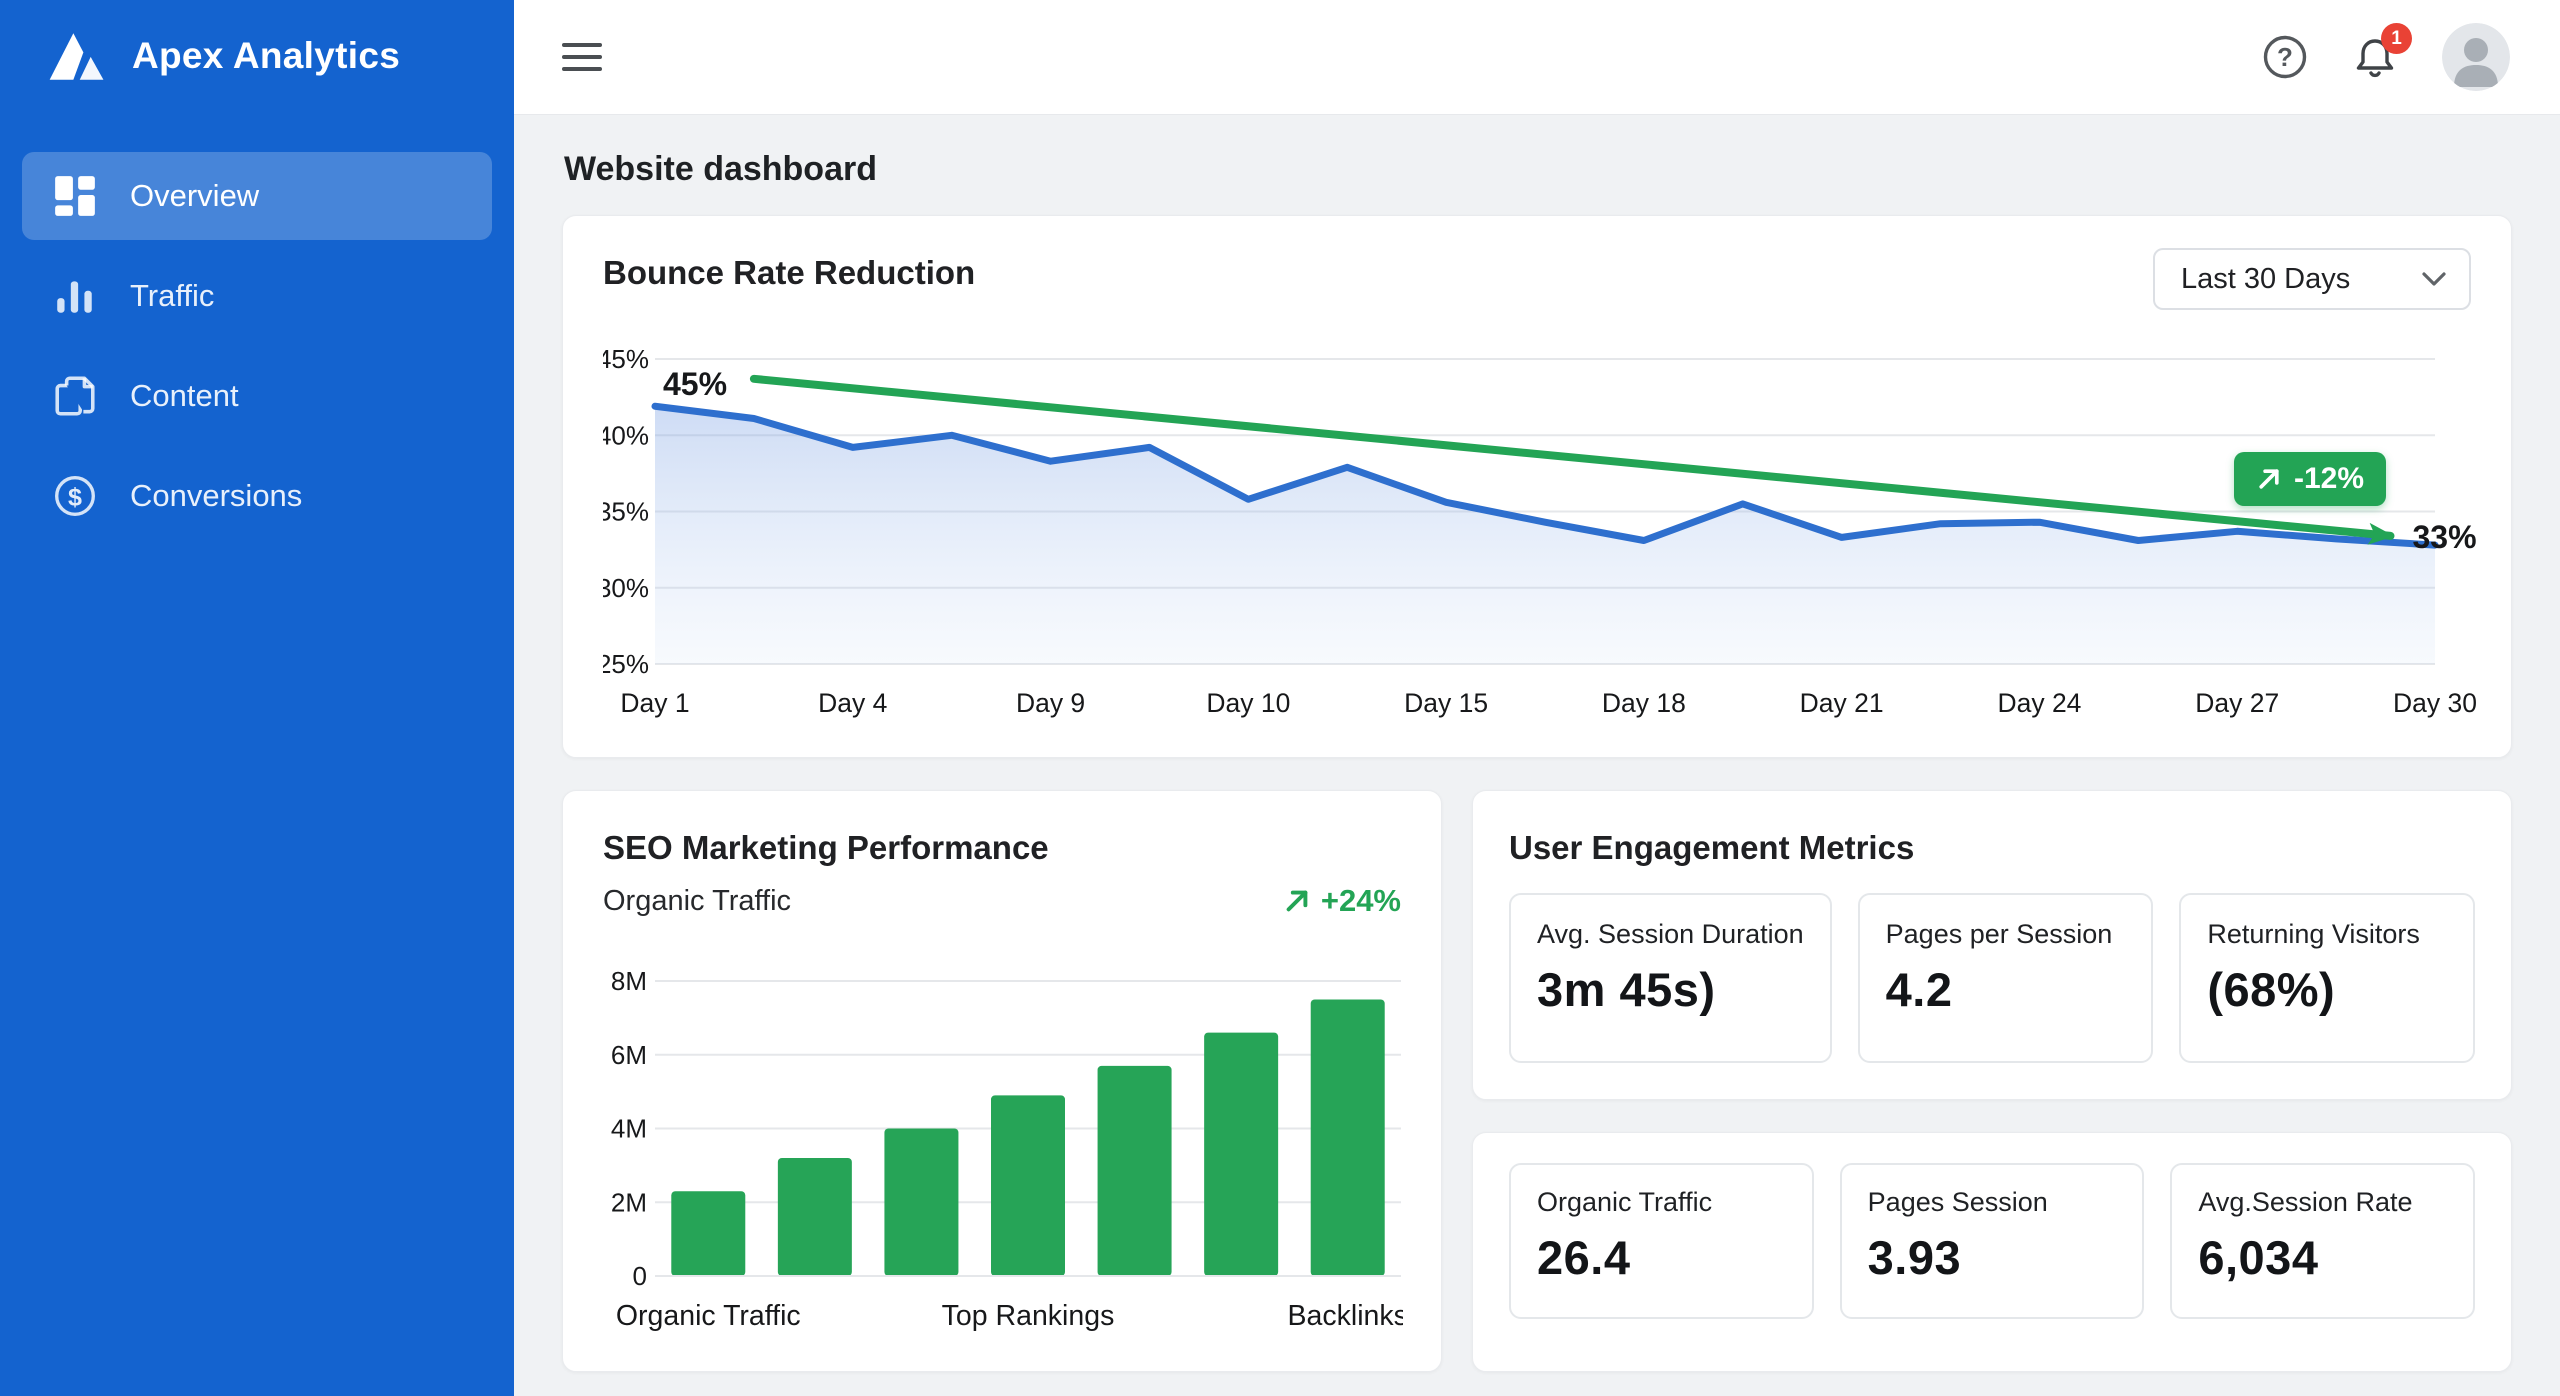  What do you see at coordinates (1842, 703) in the screenshot?
I see `svg-text: Day 21` at bounding box center [1842, 703].